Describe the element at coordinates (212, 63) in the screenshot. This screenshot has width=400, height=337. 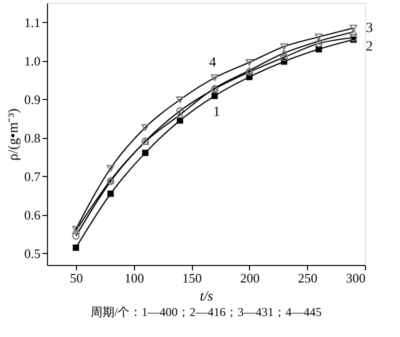
I see `series-label: 4` at that location.